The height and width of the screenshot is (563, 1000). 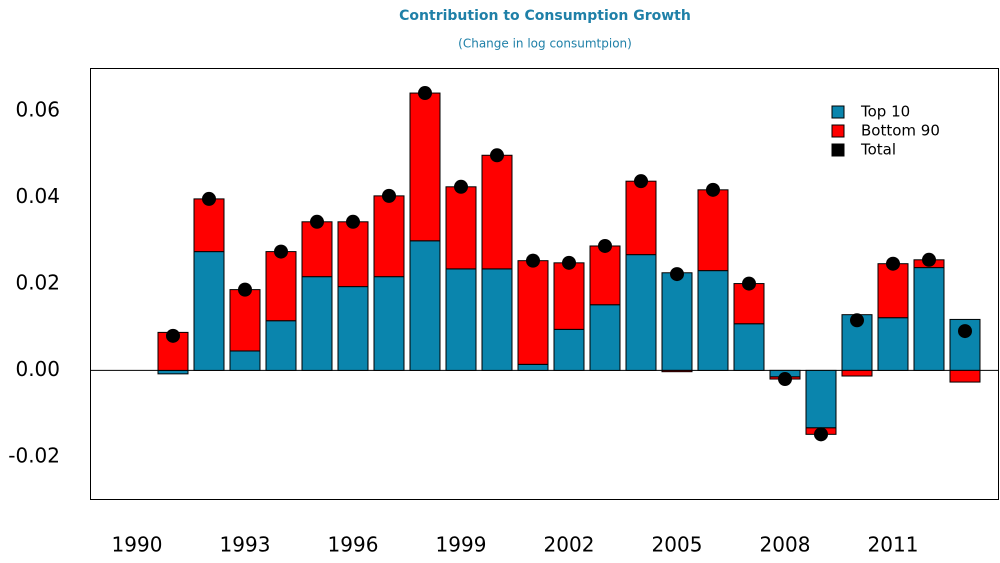 What do you see at coordinates (677, 545) in the screenshot?
I see `x-tick-label: 2005` at bounding box center [677, 545].